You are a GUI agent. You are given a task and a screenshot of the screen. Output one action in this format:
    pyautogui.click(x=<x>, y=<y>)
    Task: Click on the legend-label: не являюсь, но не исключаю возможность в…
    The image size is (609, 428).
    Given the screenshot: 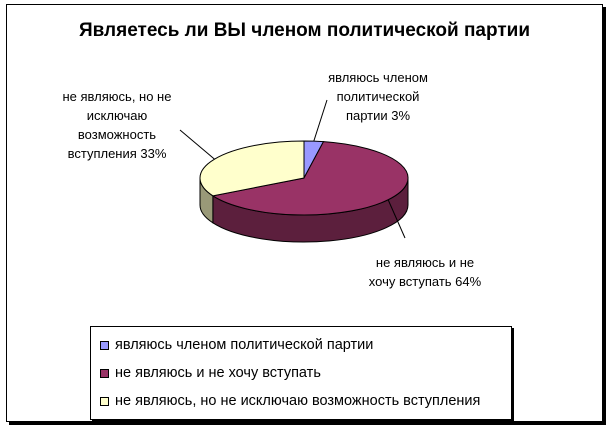 What is the action you would take?
    pyautogui.click(x=298, y=401)
    